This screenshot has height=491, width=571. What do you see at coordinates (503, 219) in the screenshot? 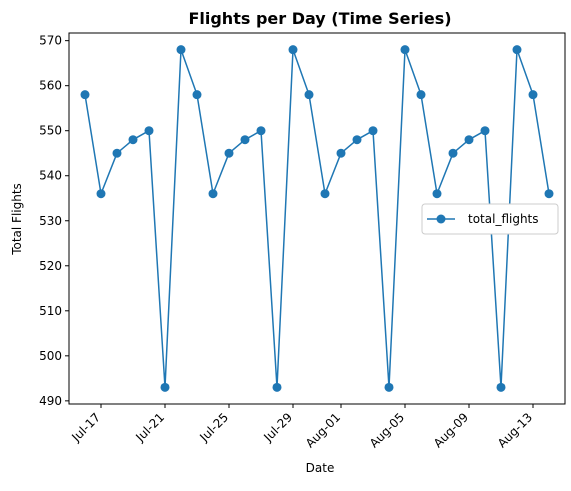
I see `legend-label: total_flights` at bounding box center [503, 219].